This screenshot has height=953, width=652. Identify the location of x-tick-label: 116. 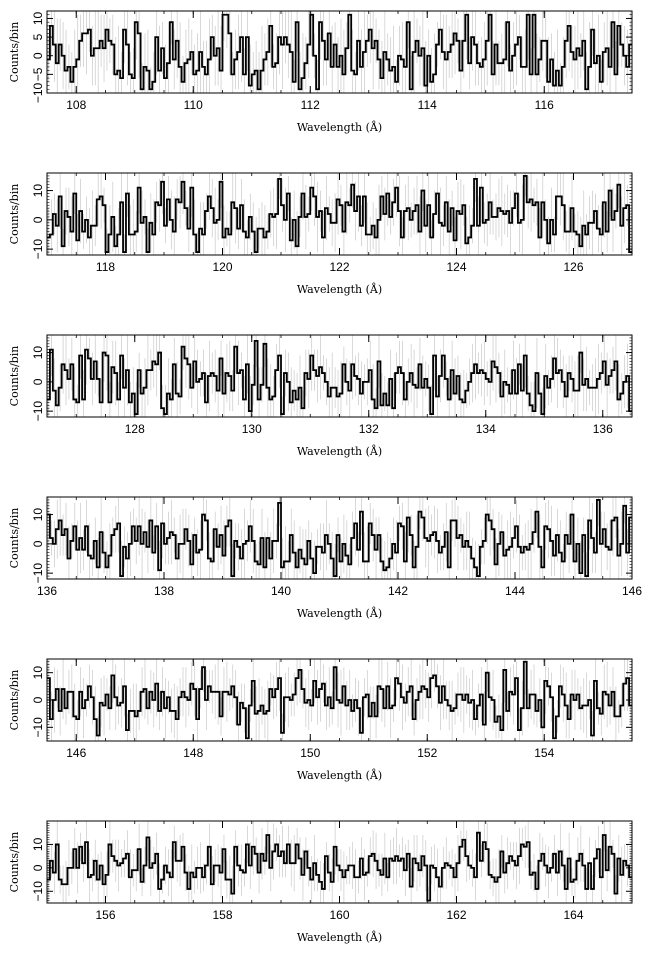
(544, 105).